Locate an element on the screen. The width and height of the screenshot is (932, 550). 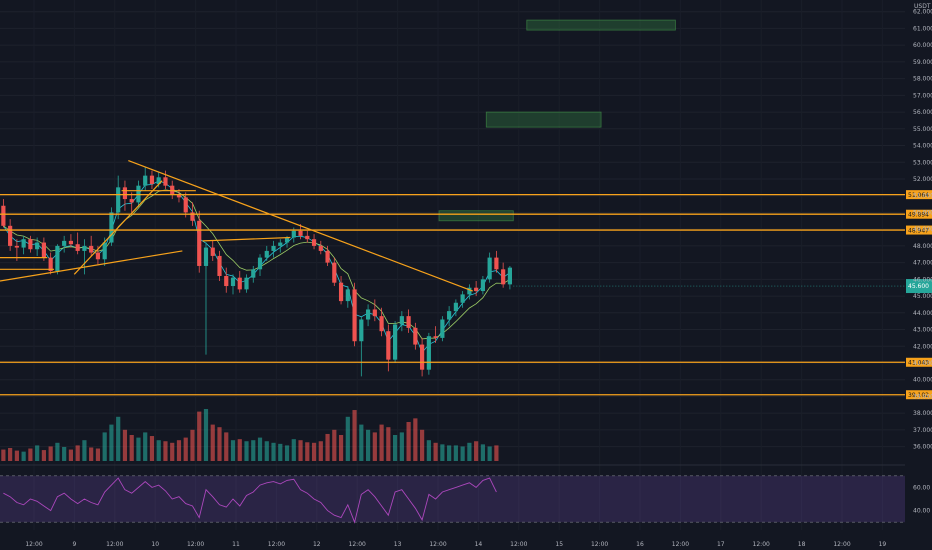
level-price-label: 41.043 is located at coordinates (918, 362).